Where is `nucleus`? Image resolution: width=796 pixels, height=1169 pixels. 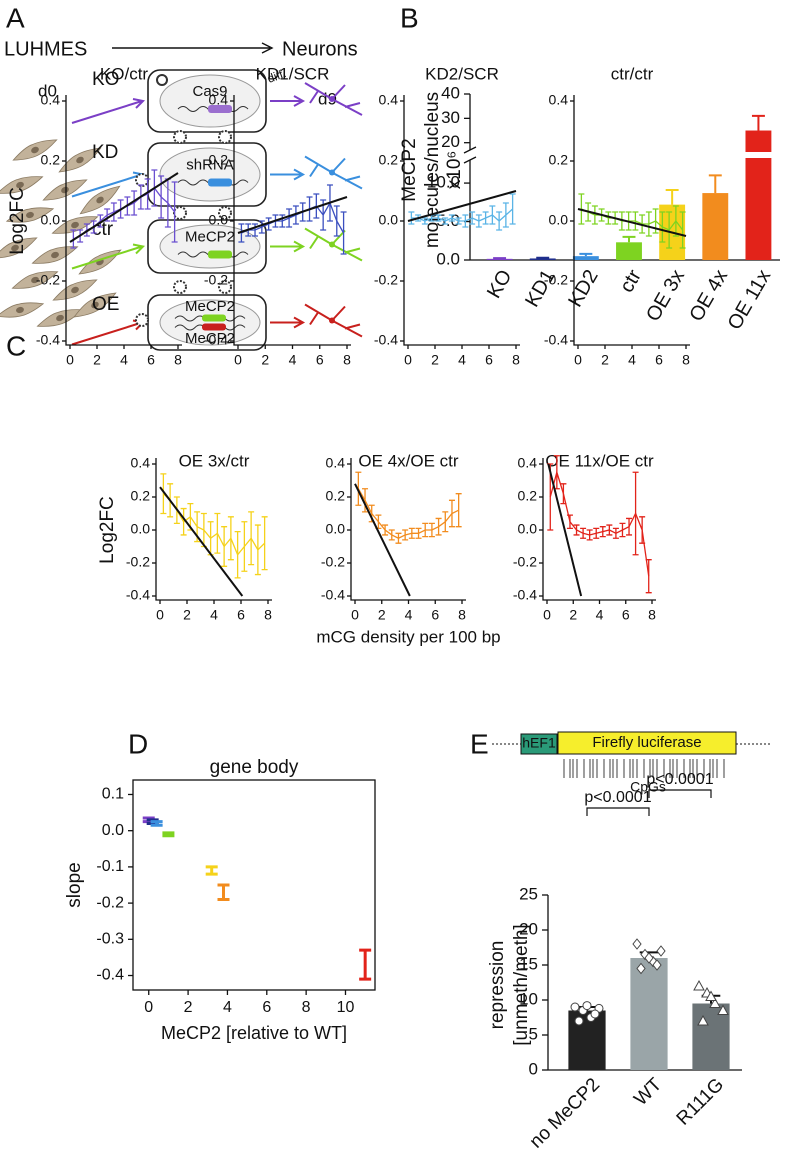 nucleus is located at coordinates (210, 322).